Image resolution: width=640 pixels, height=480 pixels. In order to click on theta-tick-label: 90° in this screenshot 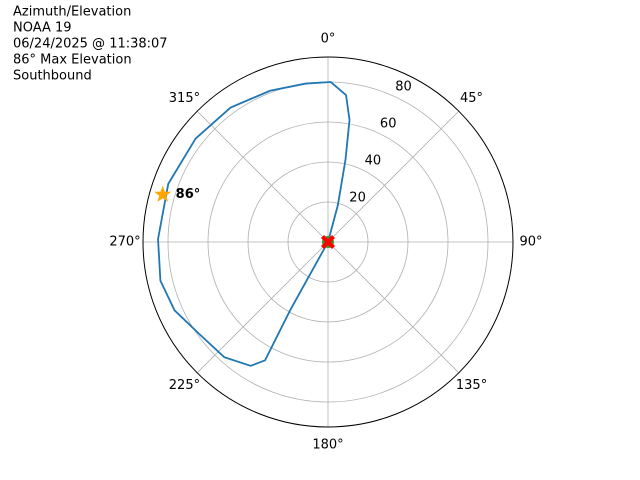, I will do `click(530, 242)`.